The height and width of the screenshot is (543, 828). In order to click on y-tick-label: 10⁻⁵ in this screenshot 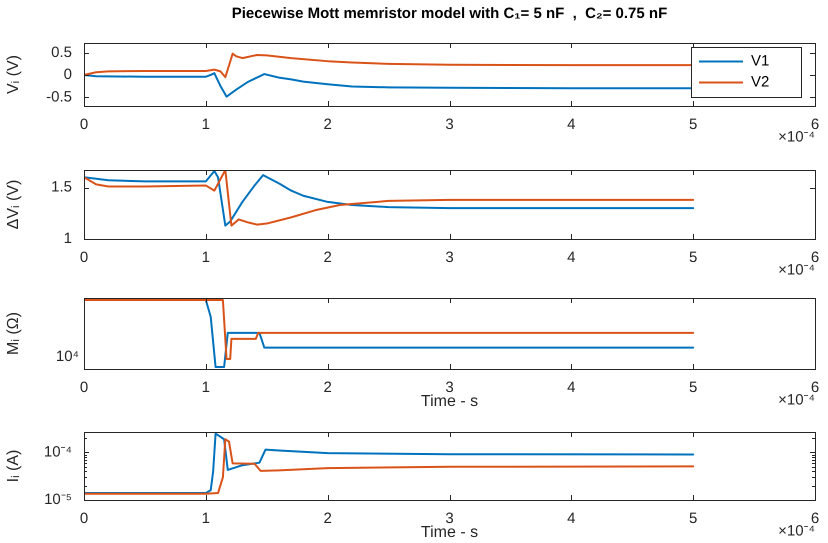, I will do `click(58, 499)`.